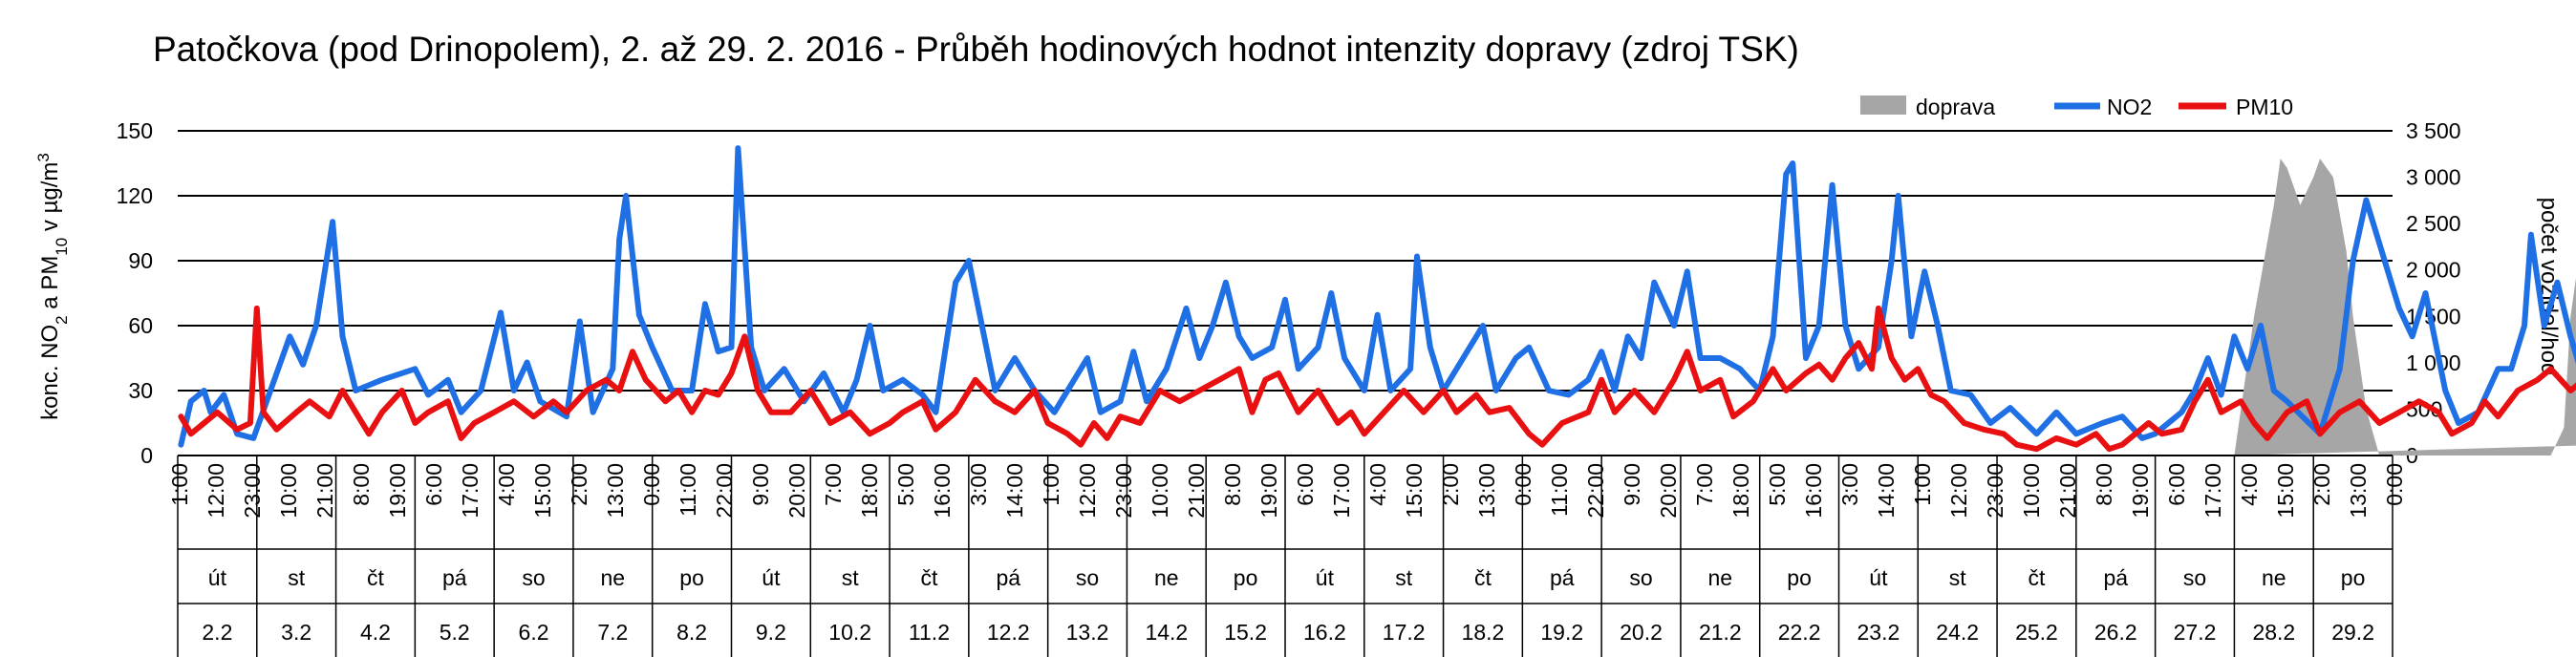  Describe the element at coordinates (2264, 107) in the screenshot. I see `legend-label-pm10: PM10` at that location.